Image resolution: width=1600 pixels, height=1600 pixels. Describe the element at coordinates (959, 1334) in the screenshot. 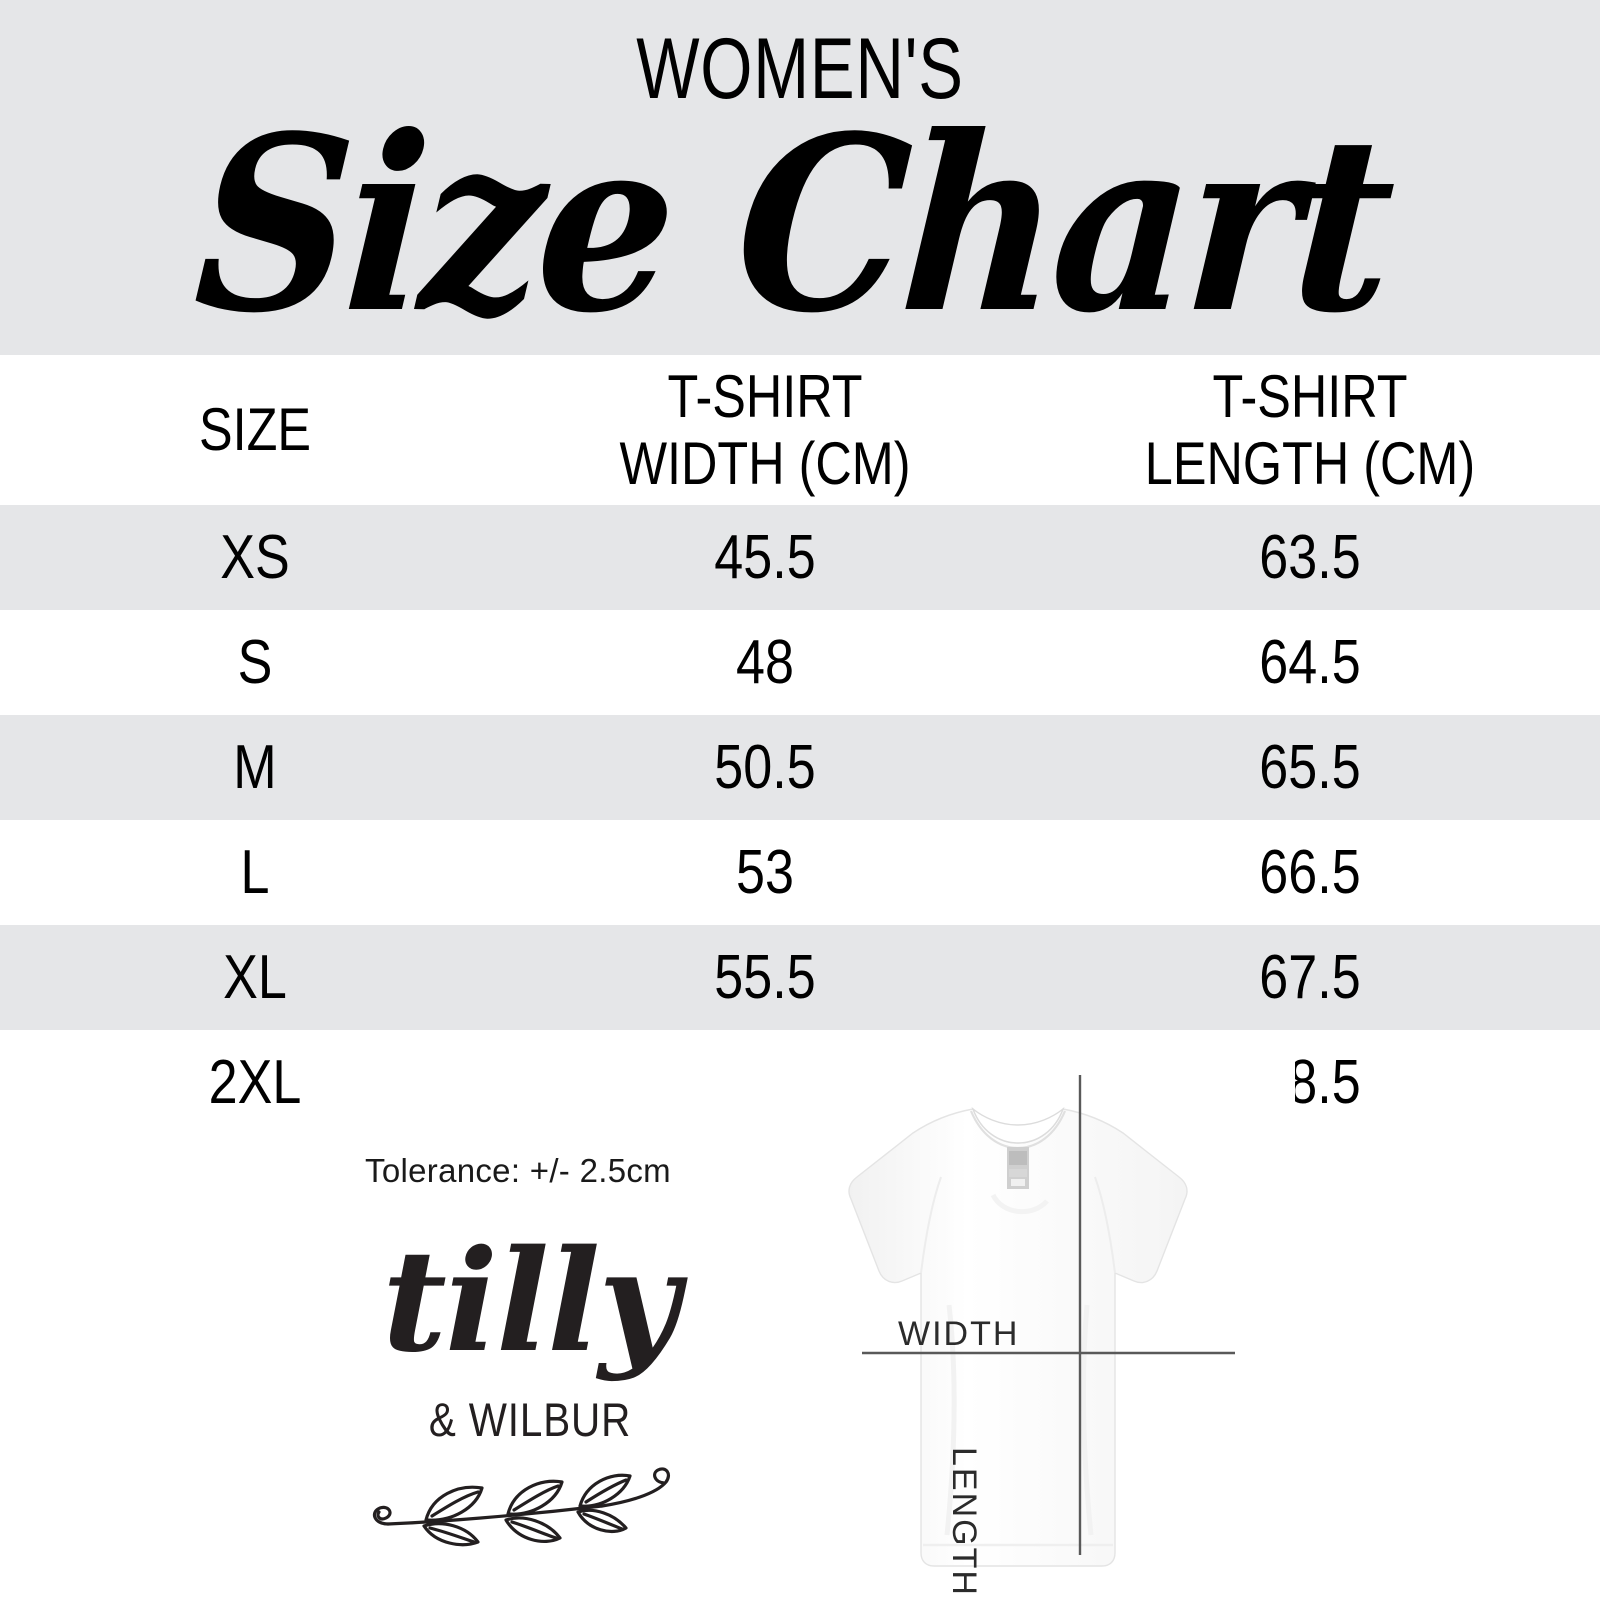

I see `width-measure-label: WIDTH` at that location.